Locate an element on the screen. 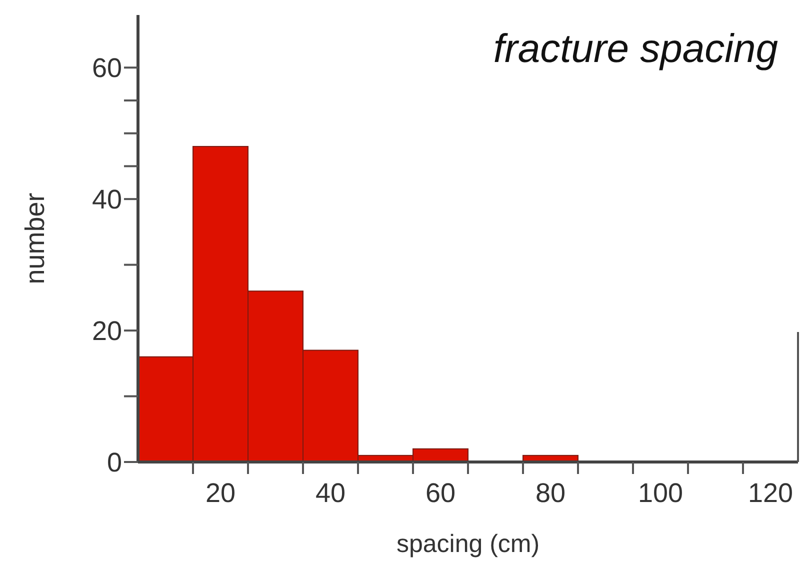 This screenshot has width=809, height=580. chart-title: fracture spacing is located at coordinates (635, 49).